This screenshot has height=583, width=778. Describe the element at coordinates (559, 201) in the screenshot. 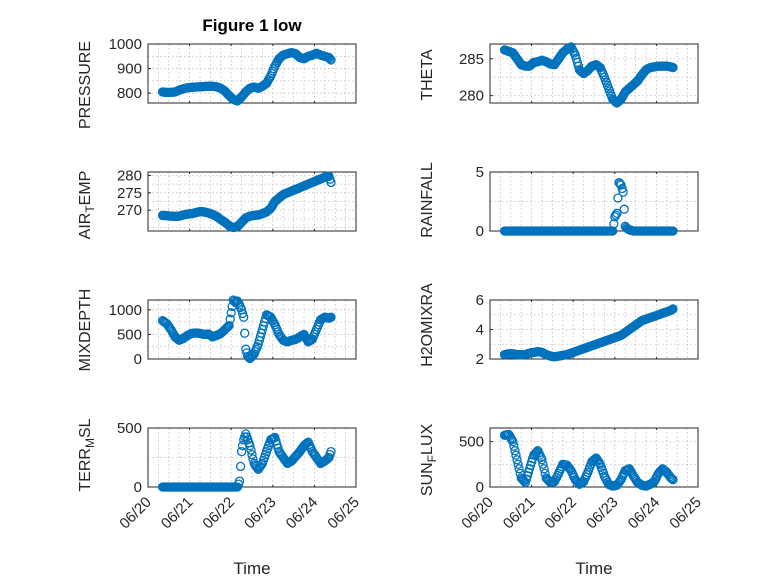

I see `subplot-4: 0 5 RAINFALL` at that location.